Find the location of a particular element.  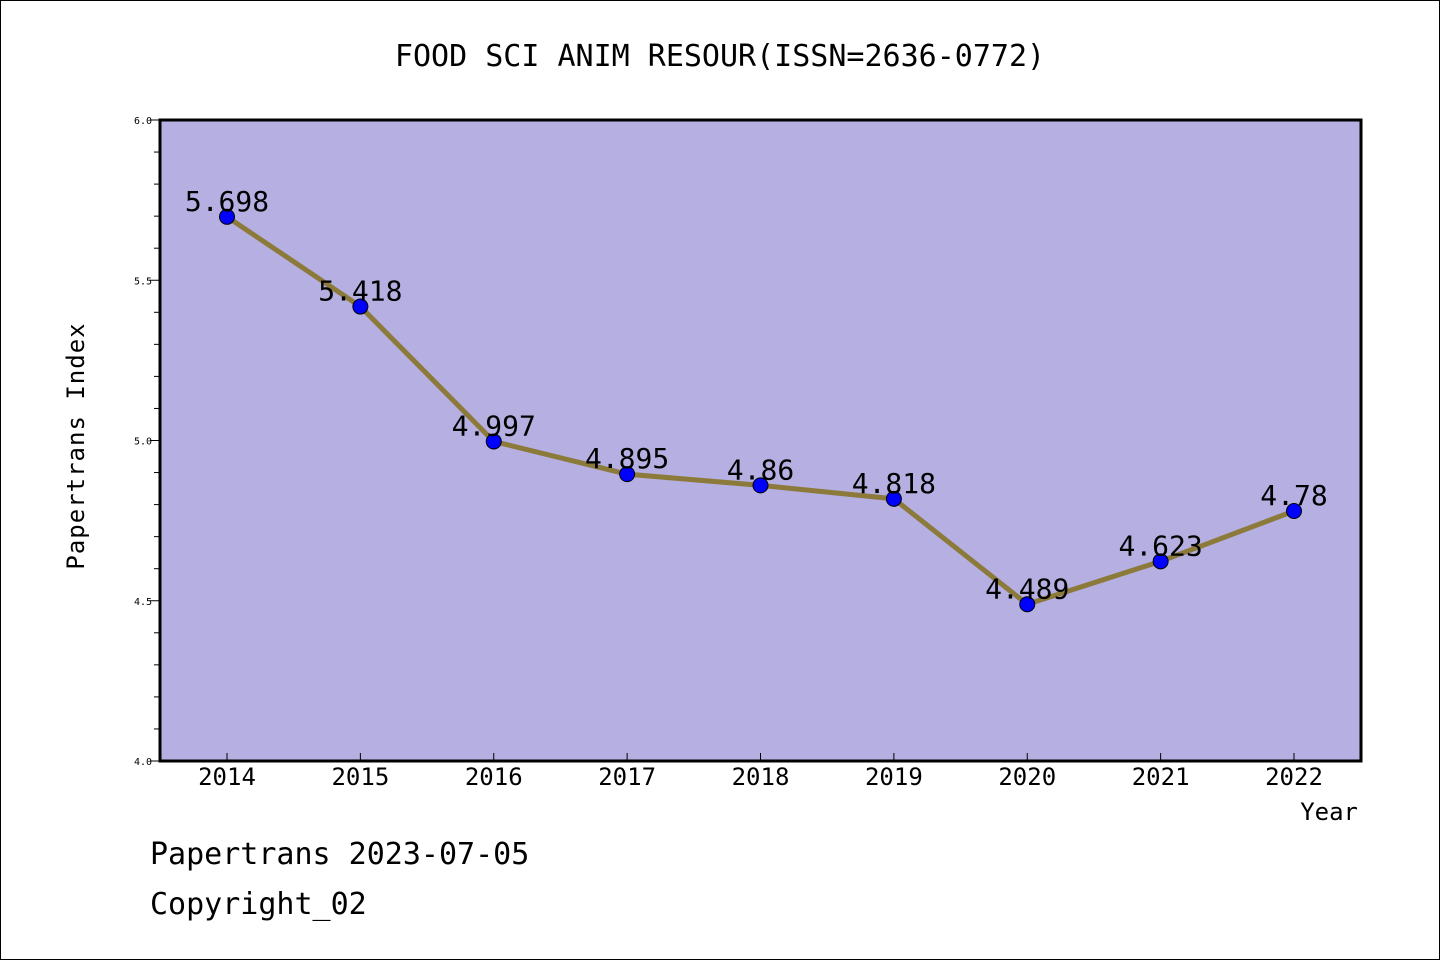

data-label: 4.895 is located at coordinates (627, 458).